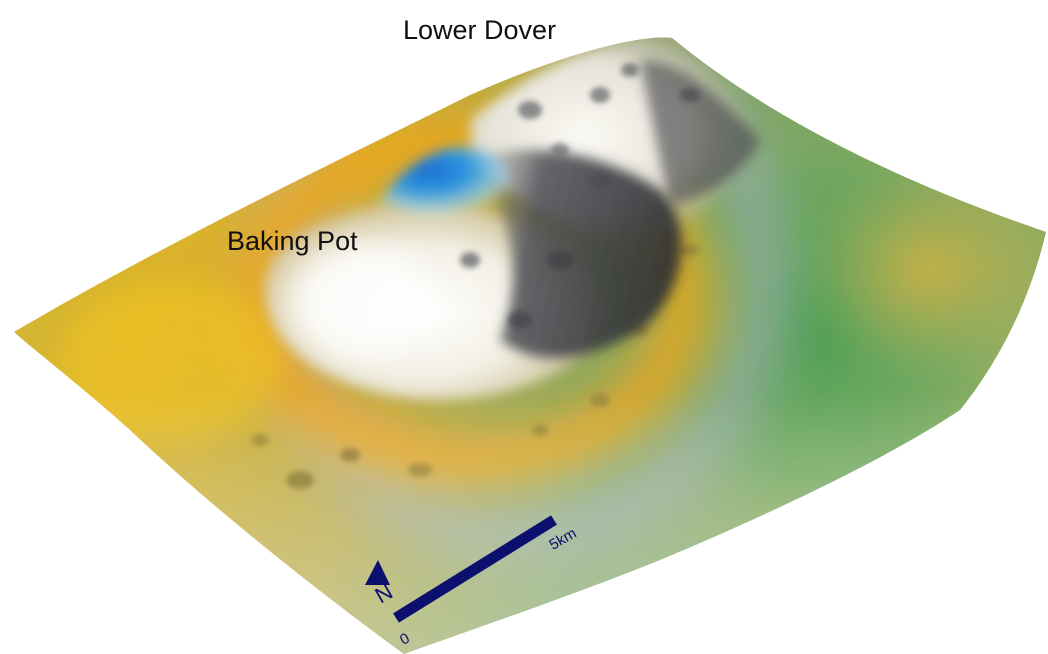  Describe the element at coordinates (292, 241) in the screenshot. I see `label-baking-pot: Baking Pot` at that location.